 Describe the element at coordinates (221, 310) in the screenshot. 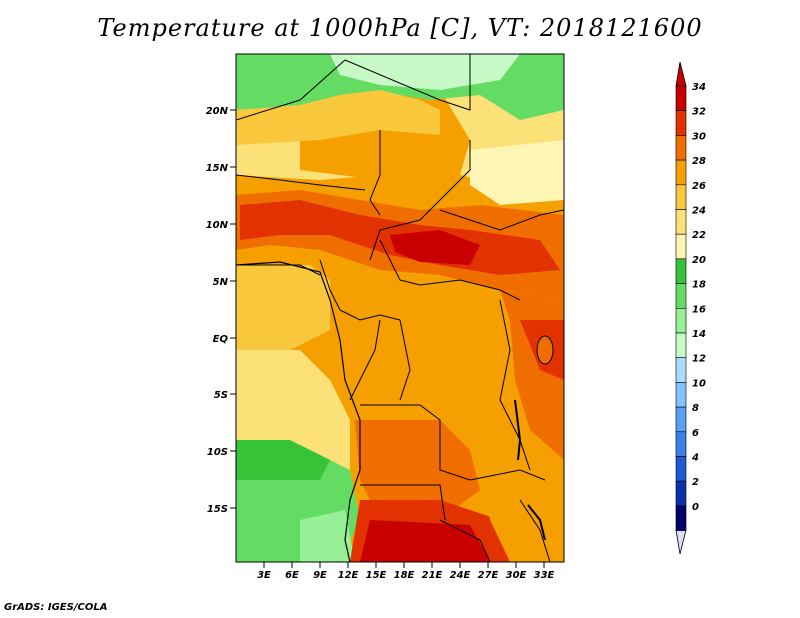

I see `lat-axis: 20N 15N 10N 5N EQ 5S 10S 15S` at that location.